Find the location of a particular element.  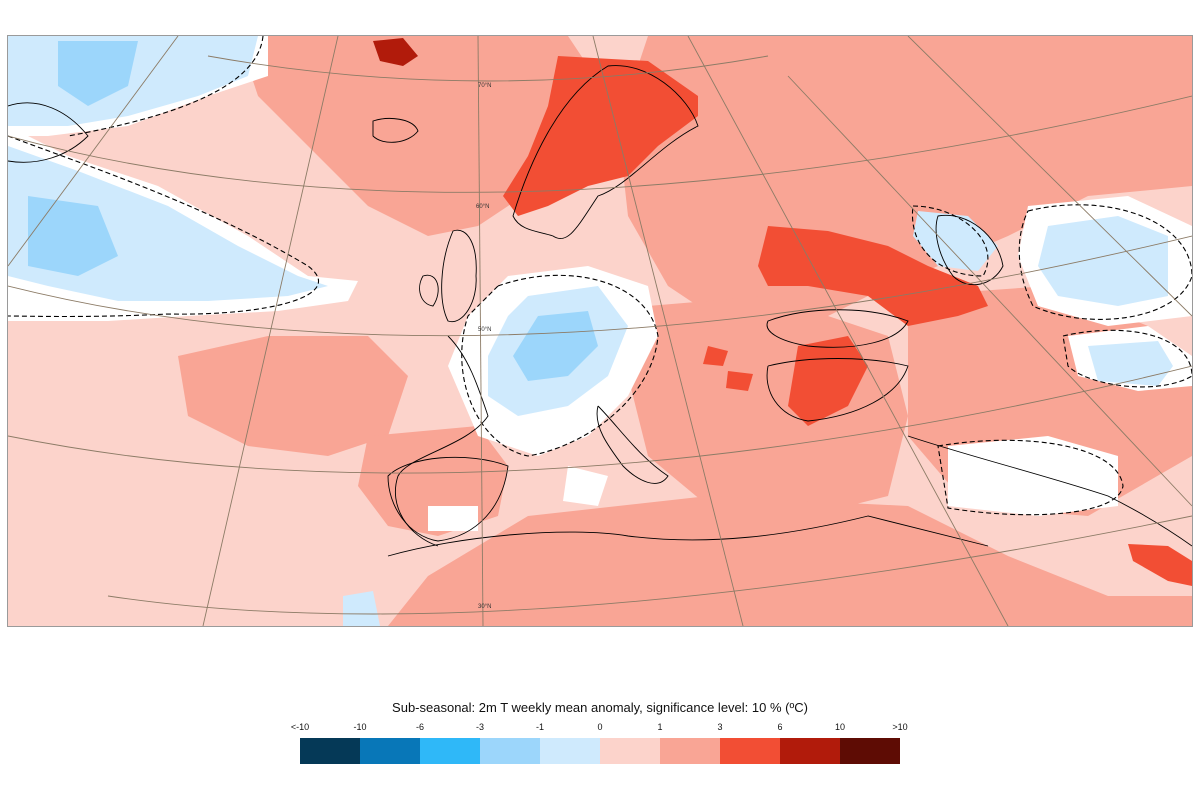

legend-tick-label: -1 is located at coordinates (540, 727).